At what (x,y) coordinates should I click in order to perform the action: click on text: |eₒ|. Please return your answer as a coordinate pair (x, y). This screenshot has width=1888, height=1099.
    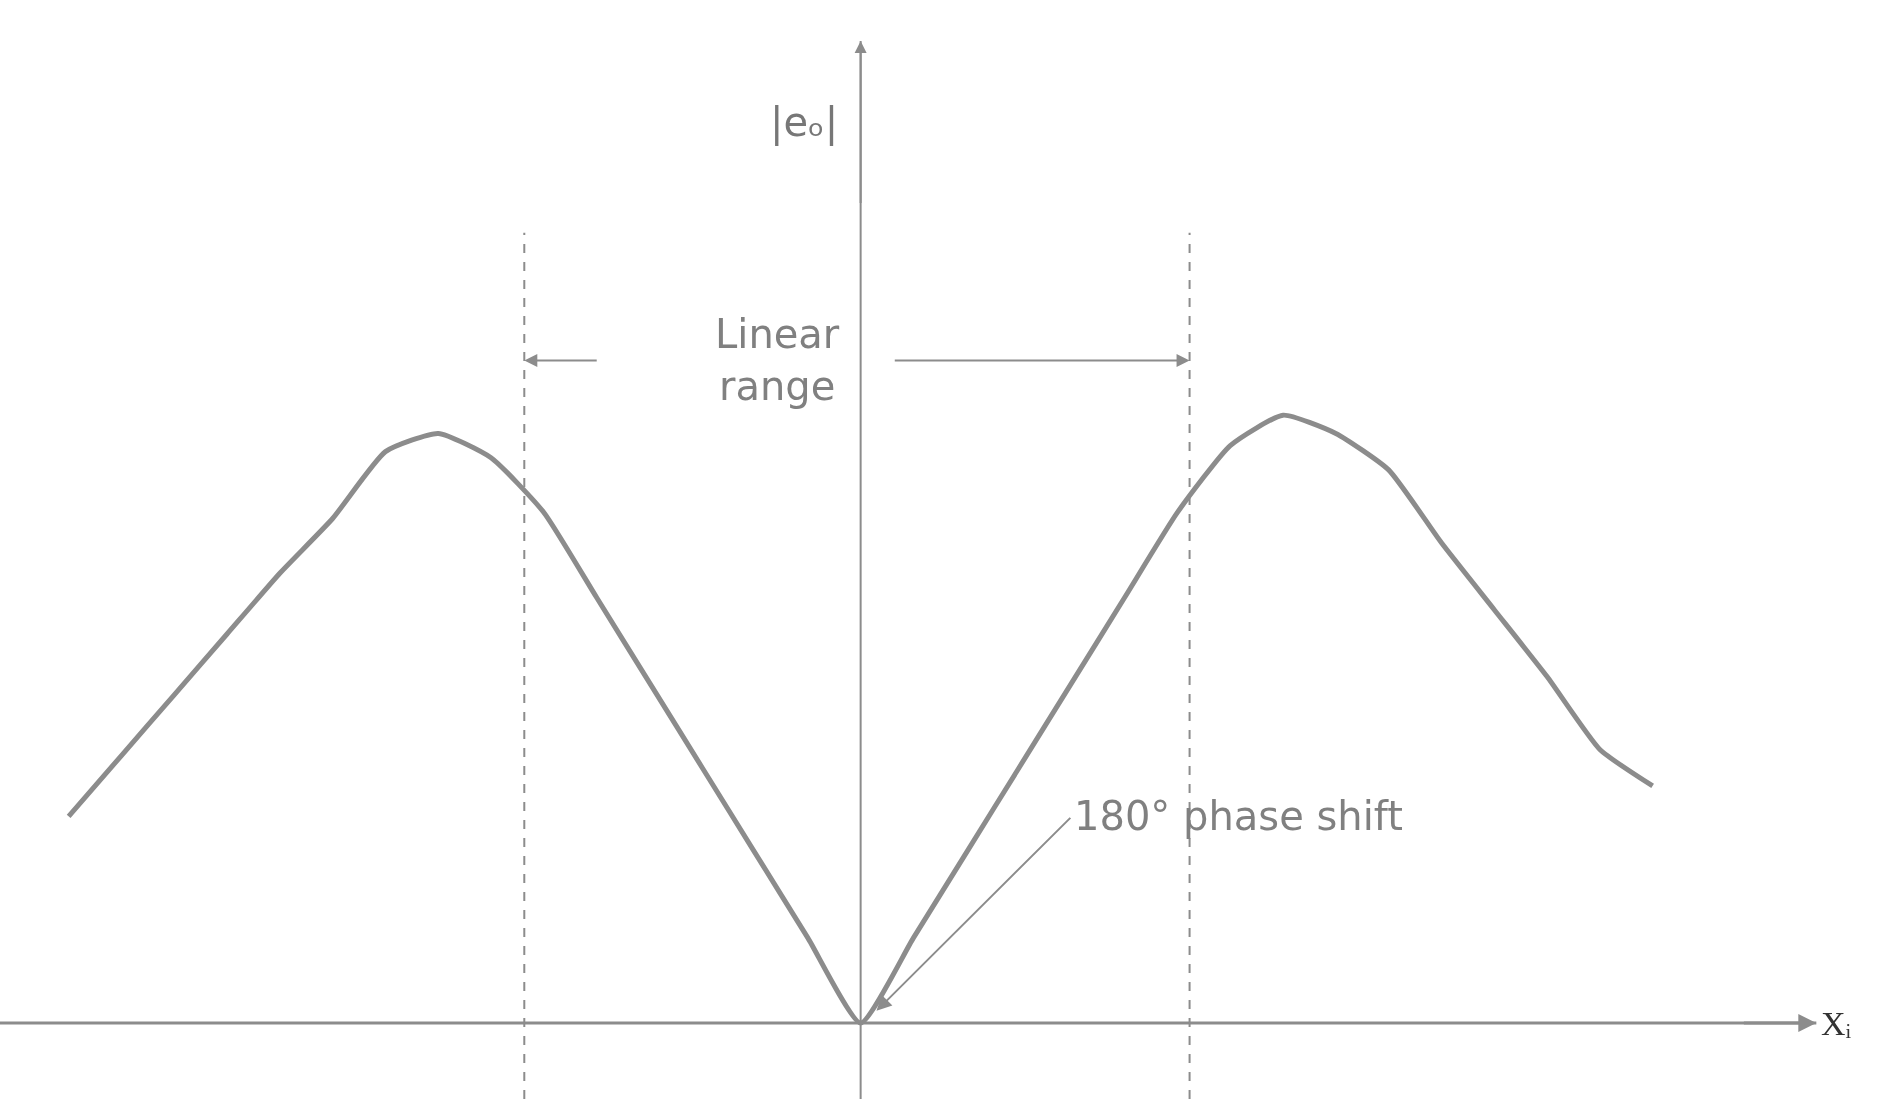
    Looking at the image, I should click on (804, 122).